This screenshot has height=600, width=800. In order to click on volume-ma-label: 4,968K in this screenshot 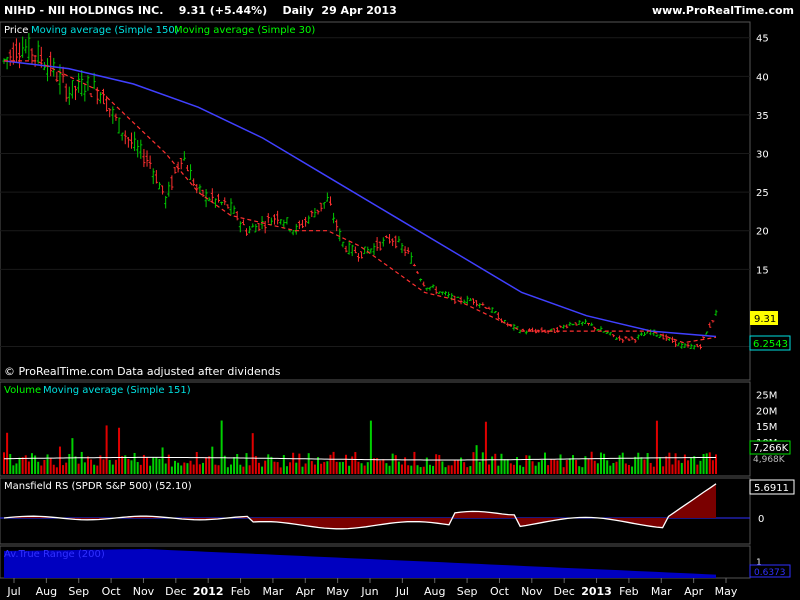, I will do `click(769, 460)`.